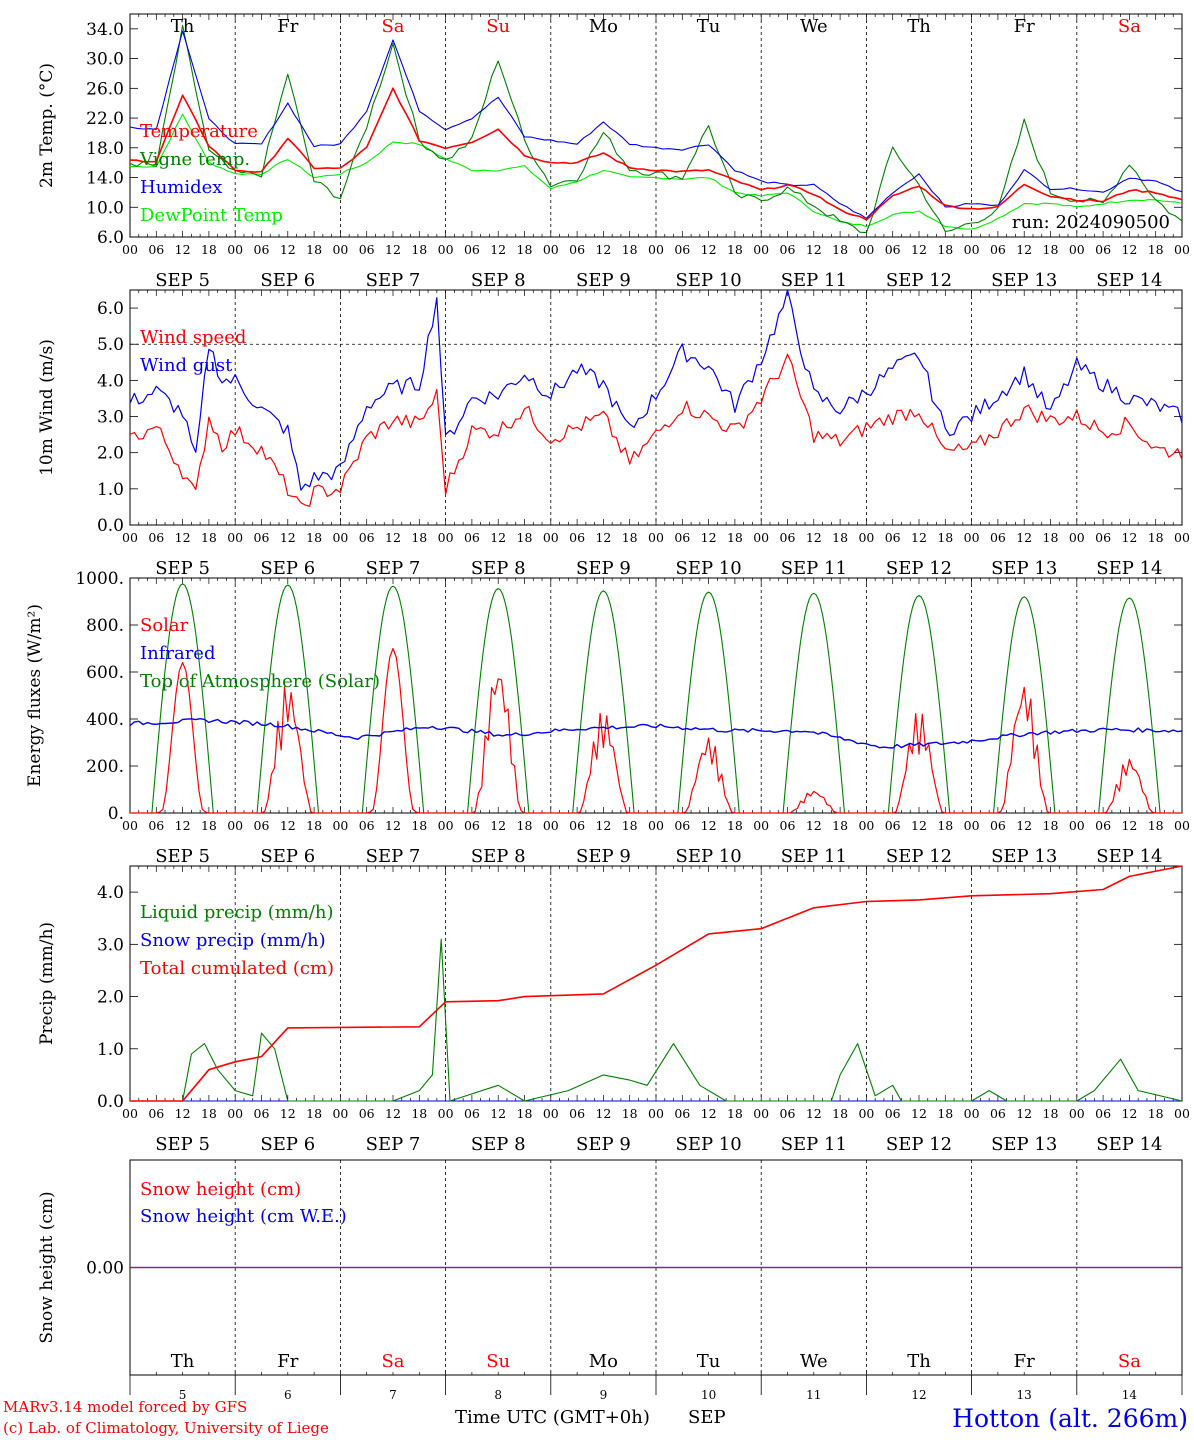 This screenshot has height=1440, width=1194. Describe the element at coordinates (220, 1189) in the screenshot. I see `legend-entry-1: Snow height (cm)` at that location.